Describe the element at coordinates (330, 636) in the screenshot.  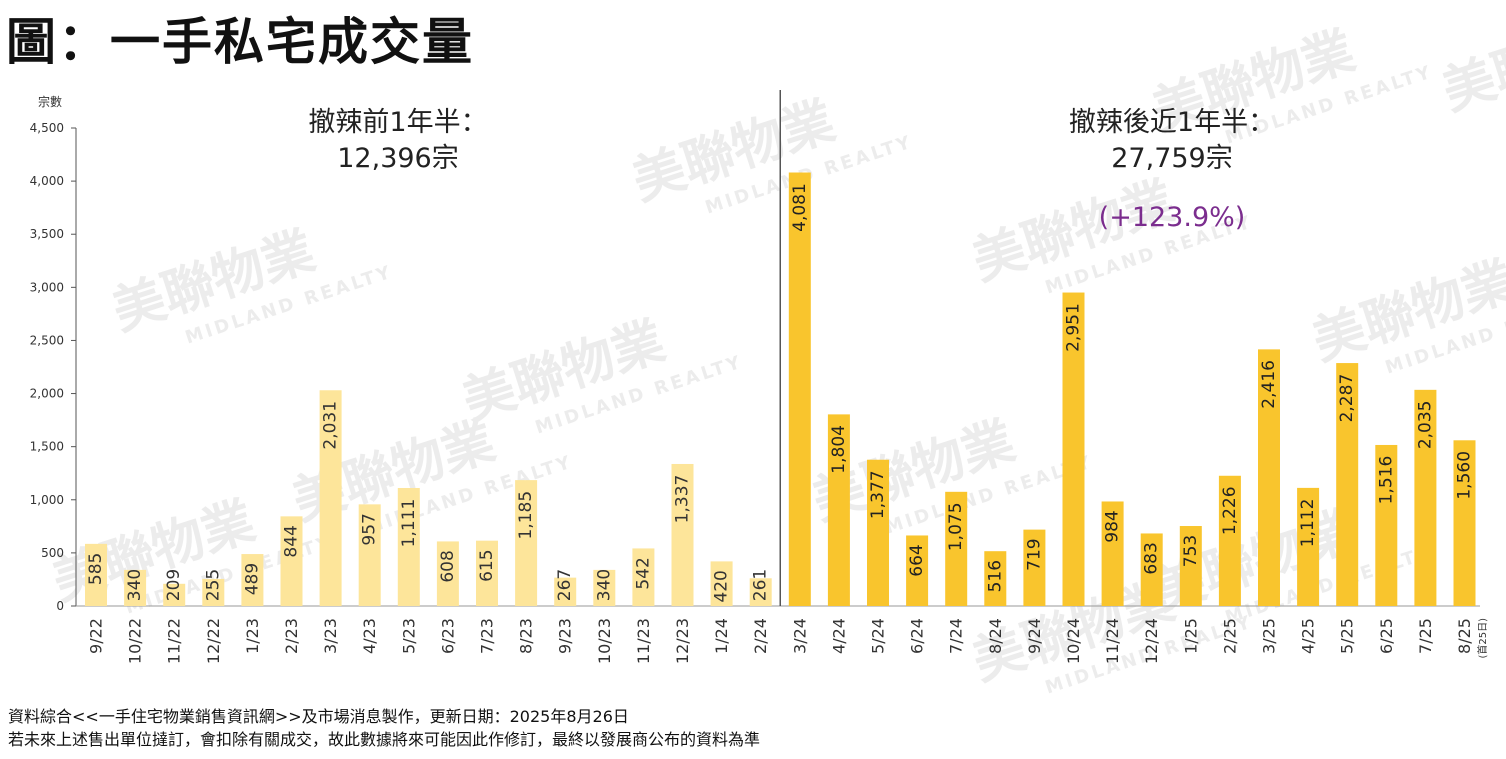
I see `x-tick-label: 3/23` at that location.